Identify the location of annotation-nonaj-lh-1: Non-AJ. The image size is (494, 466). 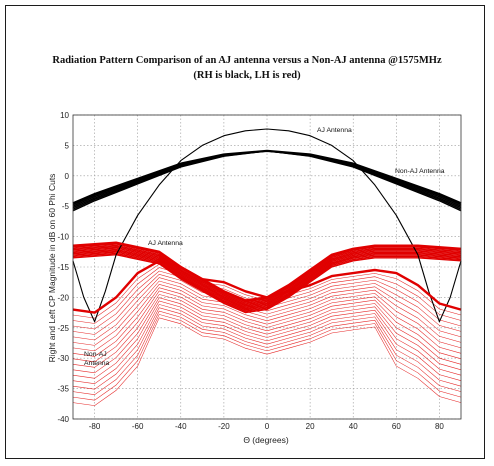
(95, 354).